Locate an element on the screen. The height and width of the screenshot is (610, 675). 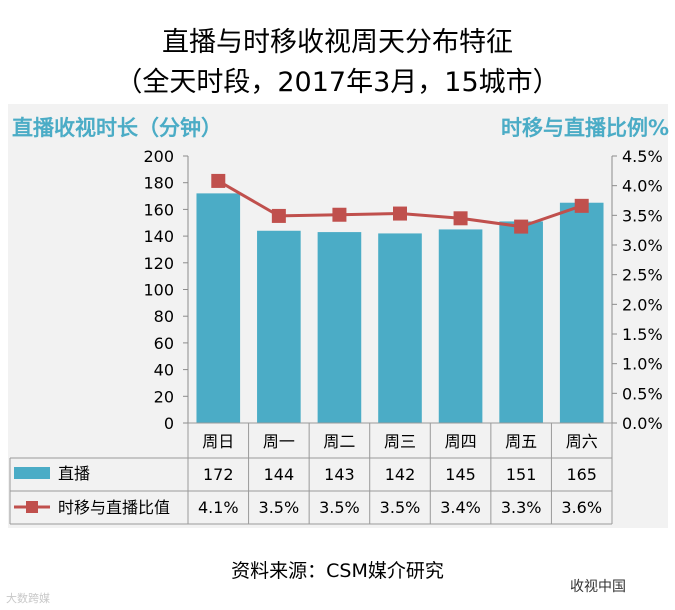
y-tick-label-right: 0.5% is located at coordinates (642, 393).